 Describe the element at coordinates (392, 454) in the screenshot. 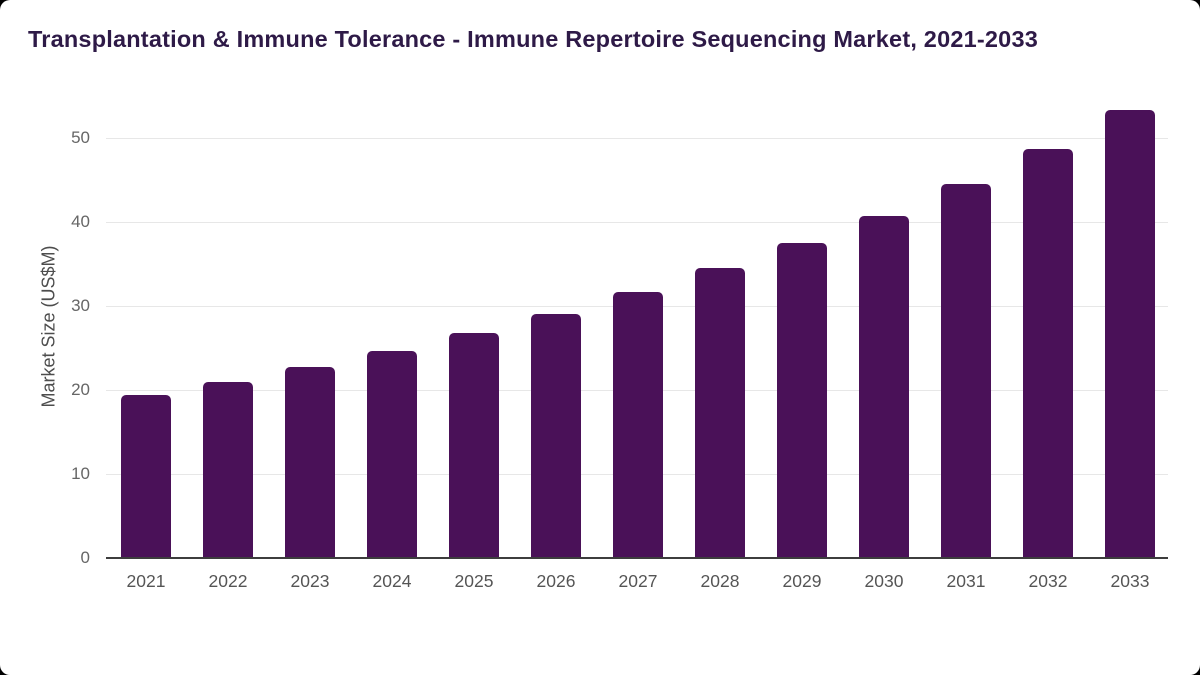

I see `bar-2024` at that location.